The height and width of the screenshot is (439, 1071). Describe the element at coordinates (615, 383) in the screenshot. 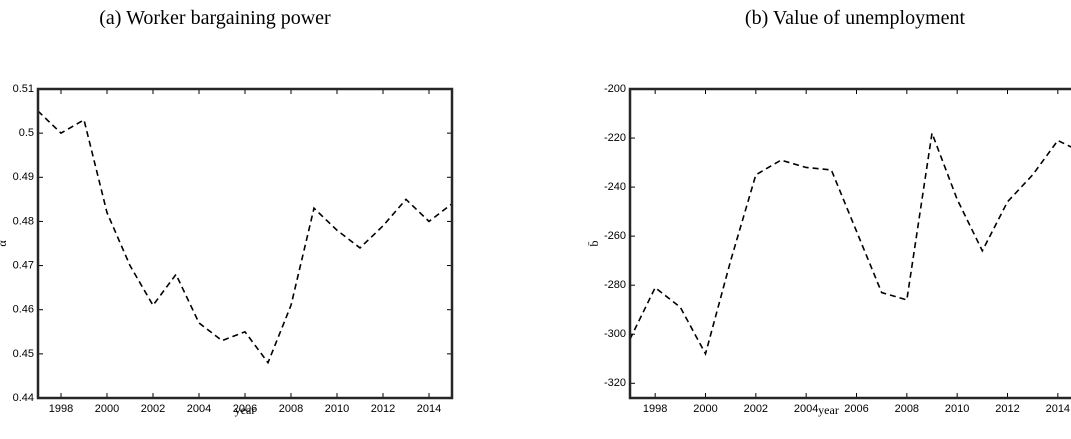

I see `y-tick-label: -320` at that location.